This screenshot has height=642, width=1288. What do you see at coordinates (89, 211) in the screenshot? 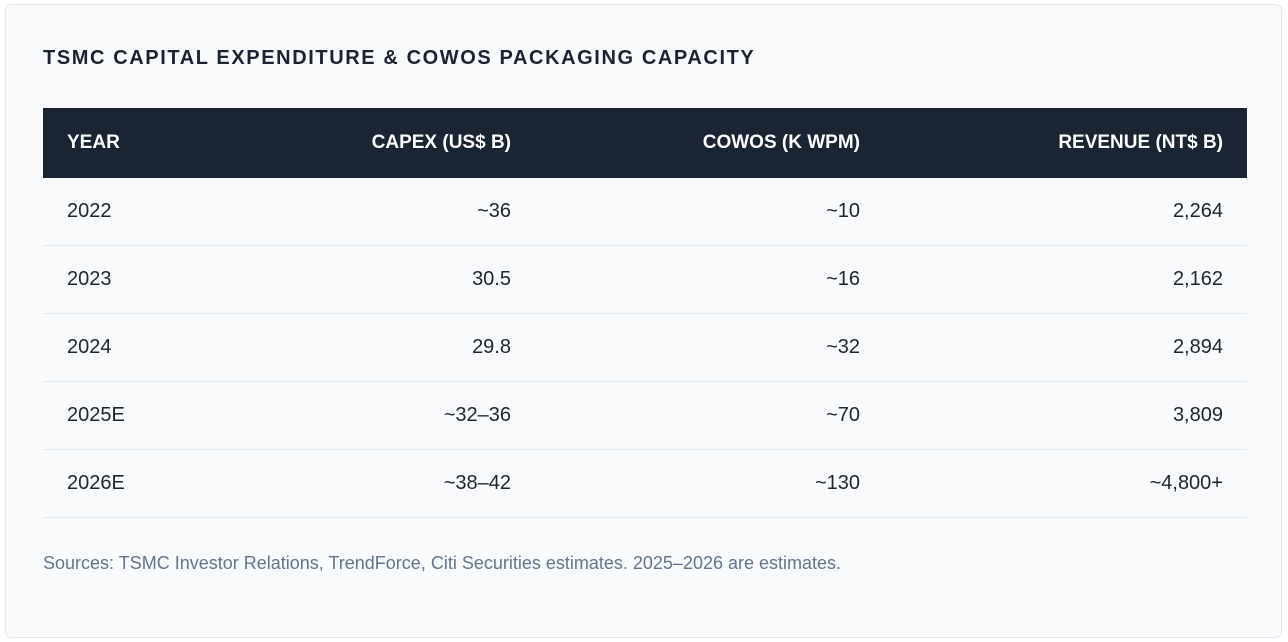
I see `cell-year: 2022` at bounding box center [89, 211].